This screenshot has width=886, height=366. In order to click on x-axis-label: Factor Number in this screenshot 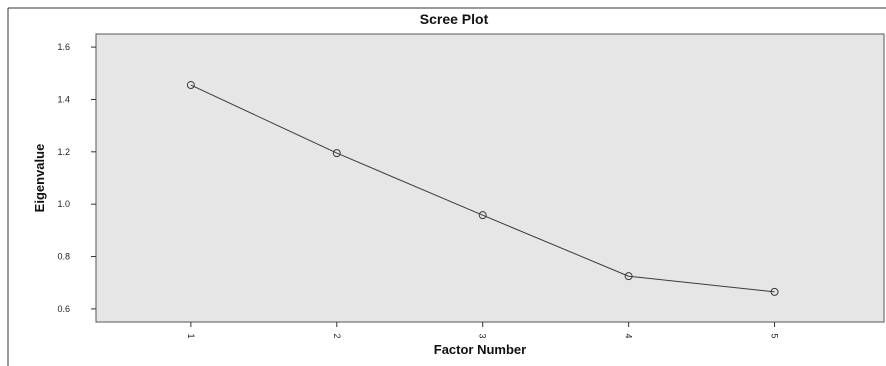, I will do `click(480, 349)`.